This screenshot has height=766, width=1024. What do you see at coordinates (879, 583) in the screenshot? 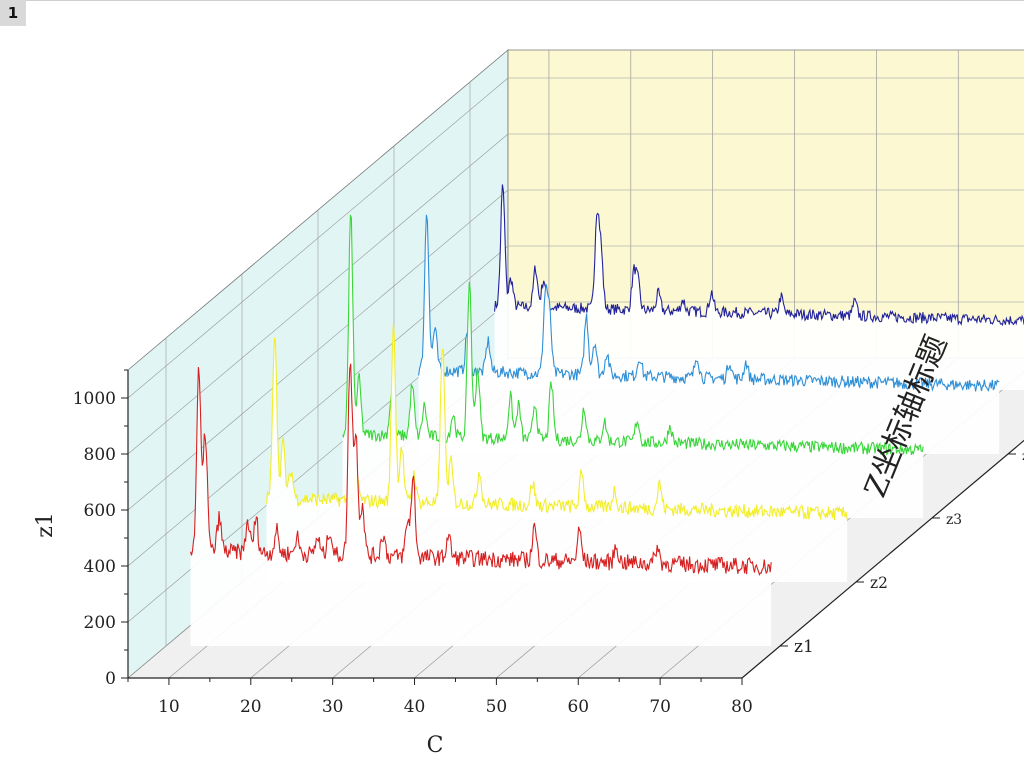
I see `z-tick-label: z2` at bounding box center [879, 583].